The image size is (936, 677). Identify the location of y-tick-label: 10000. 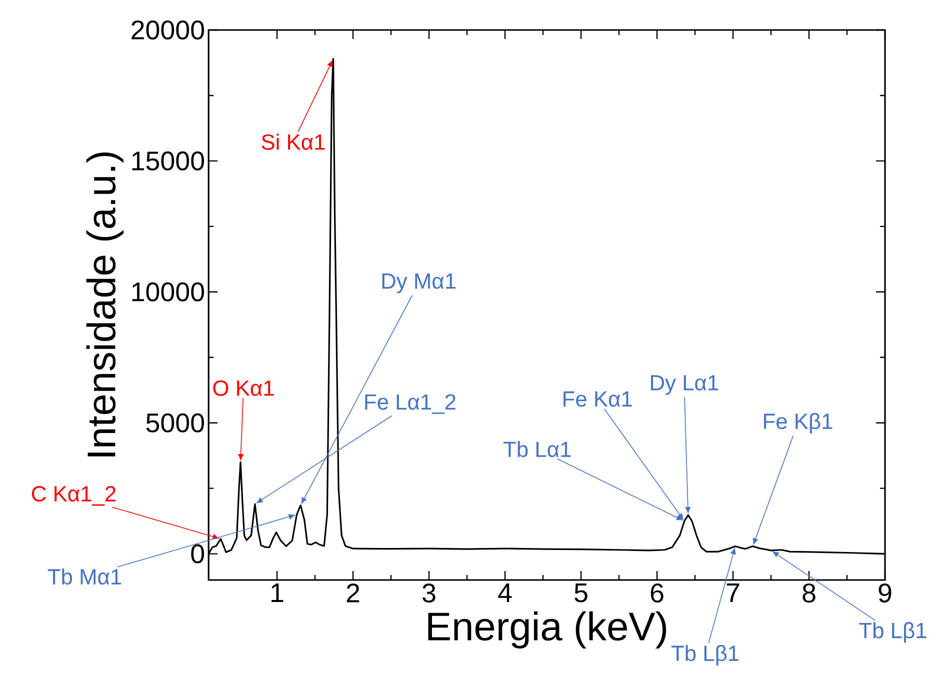
(168, 292).